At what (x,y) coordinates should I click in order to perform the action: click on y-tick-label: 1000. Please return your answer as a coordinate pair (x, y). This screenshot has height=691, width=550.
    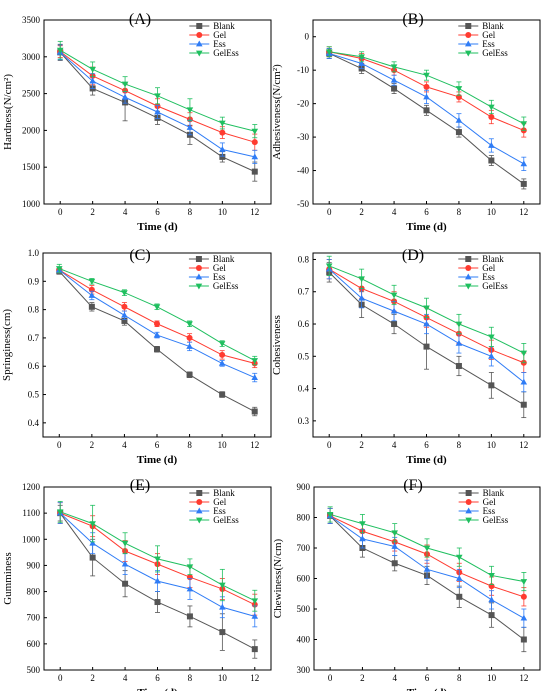
    Looking at the image, I should click on (31, 539).